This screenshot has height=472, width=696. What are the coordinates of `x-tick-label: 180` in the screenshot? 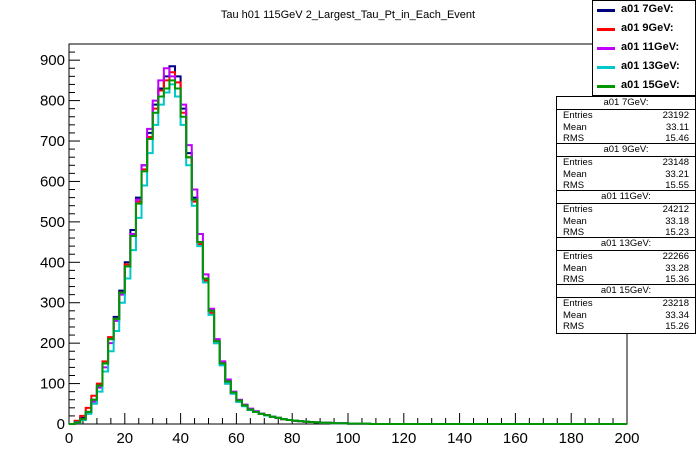 It's located at (571, 438).